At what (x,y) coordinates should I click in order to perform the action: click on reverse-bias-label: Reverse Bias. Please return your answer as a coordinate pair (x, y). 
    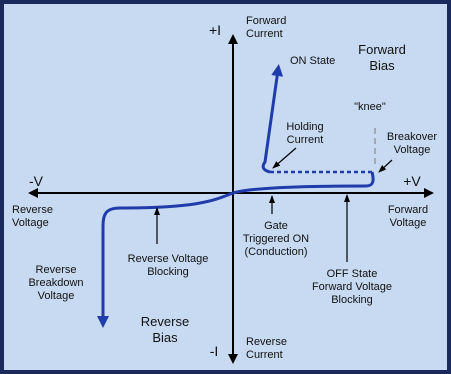
    Looking at the image, I should click on (165, 329).